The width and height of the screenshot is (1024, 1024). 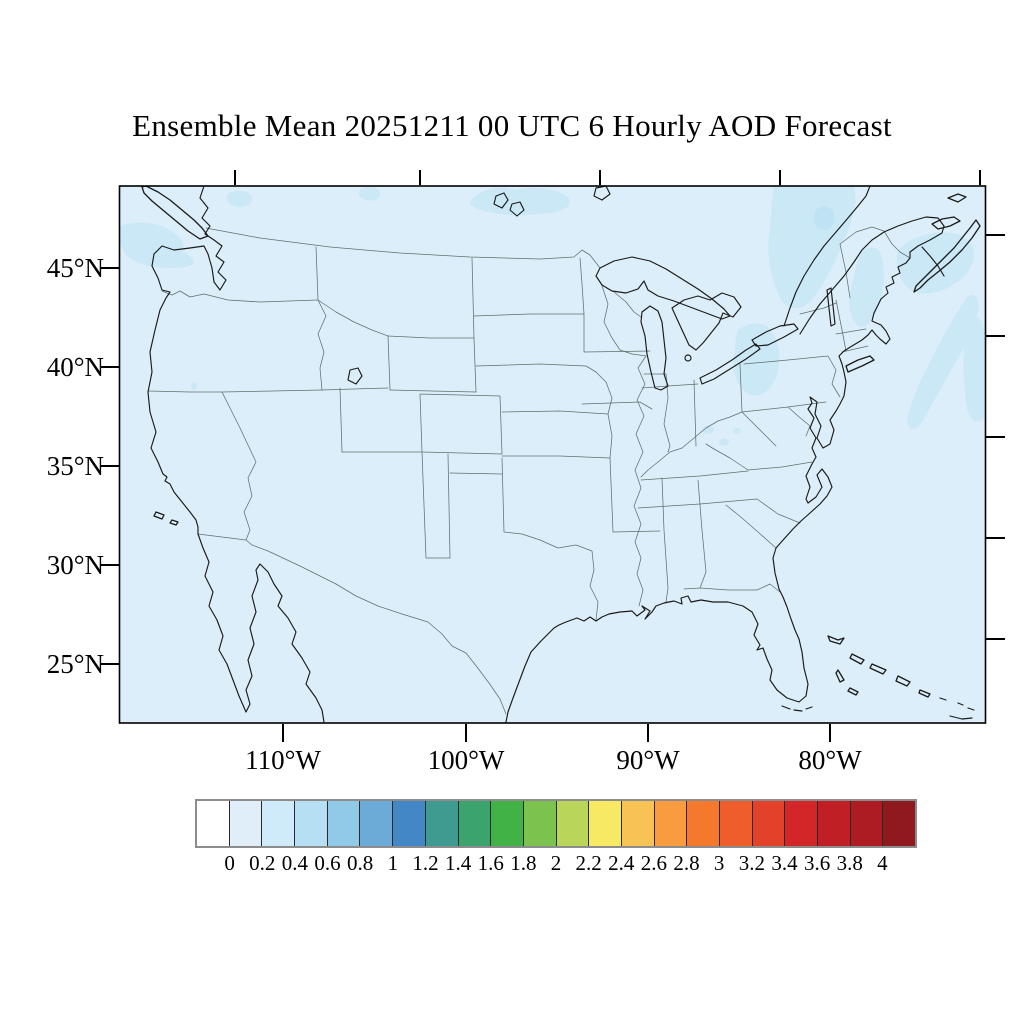 I want to click on colorbar-tick-label: 2.6, so click(x=654, y=863).